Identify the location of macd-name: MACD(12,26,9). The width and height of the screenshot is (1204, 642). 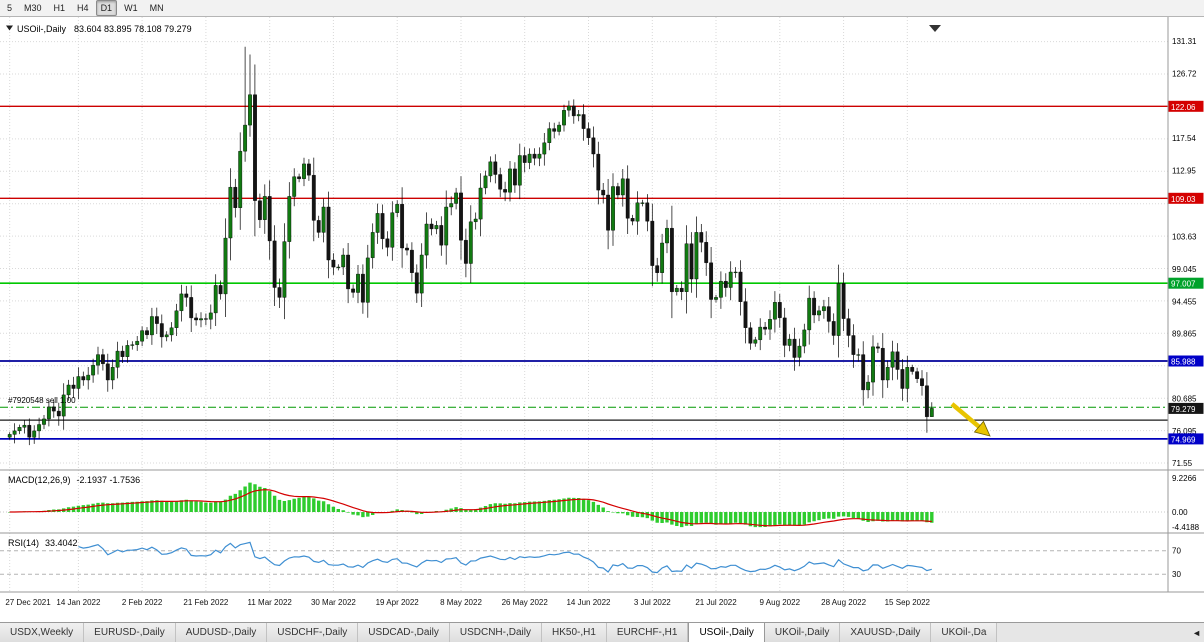
(39, 480).